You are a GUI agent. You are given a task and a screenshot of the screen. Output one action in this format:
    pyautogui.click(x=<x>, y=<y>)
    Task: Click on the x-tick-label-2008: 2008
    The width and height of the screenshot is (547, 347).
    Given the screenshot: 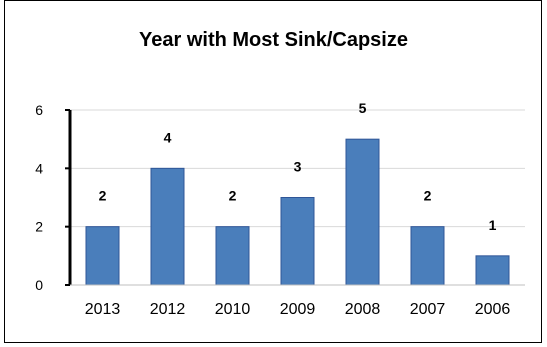 What is the action you would take?
    pyautogui.click(x=363, y=309)
    